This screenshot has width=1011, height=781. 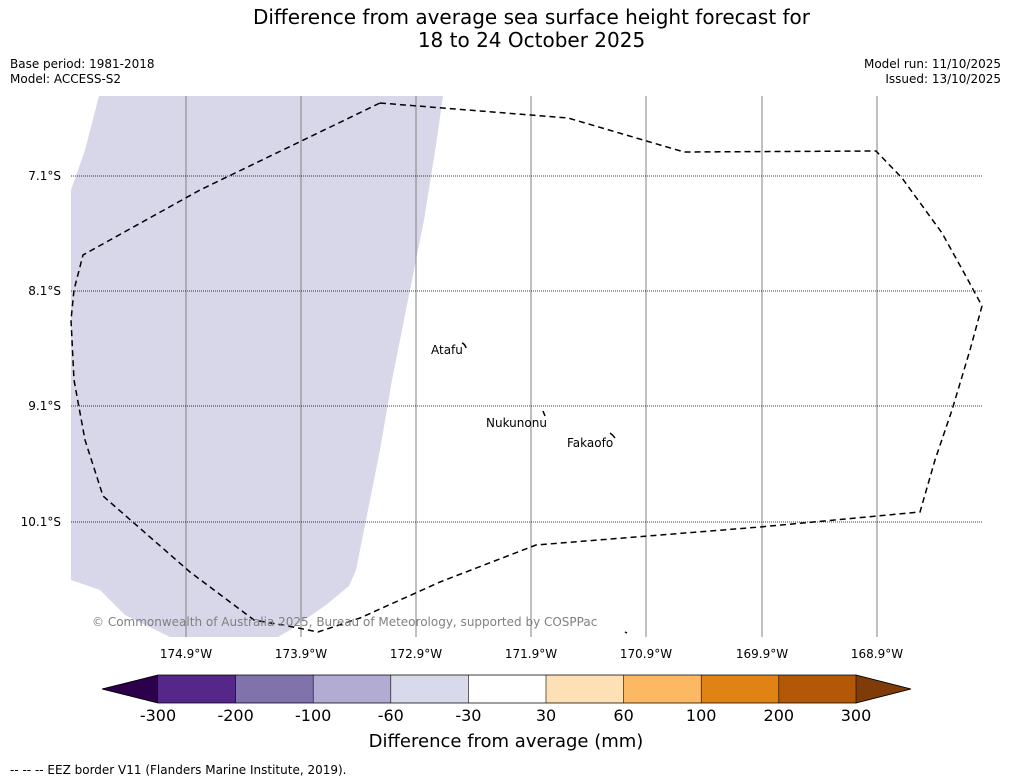 I want to click on colorbar-tick-label: -200, so click(x=235, y=715).